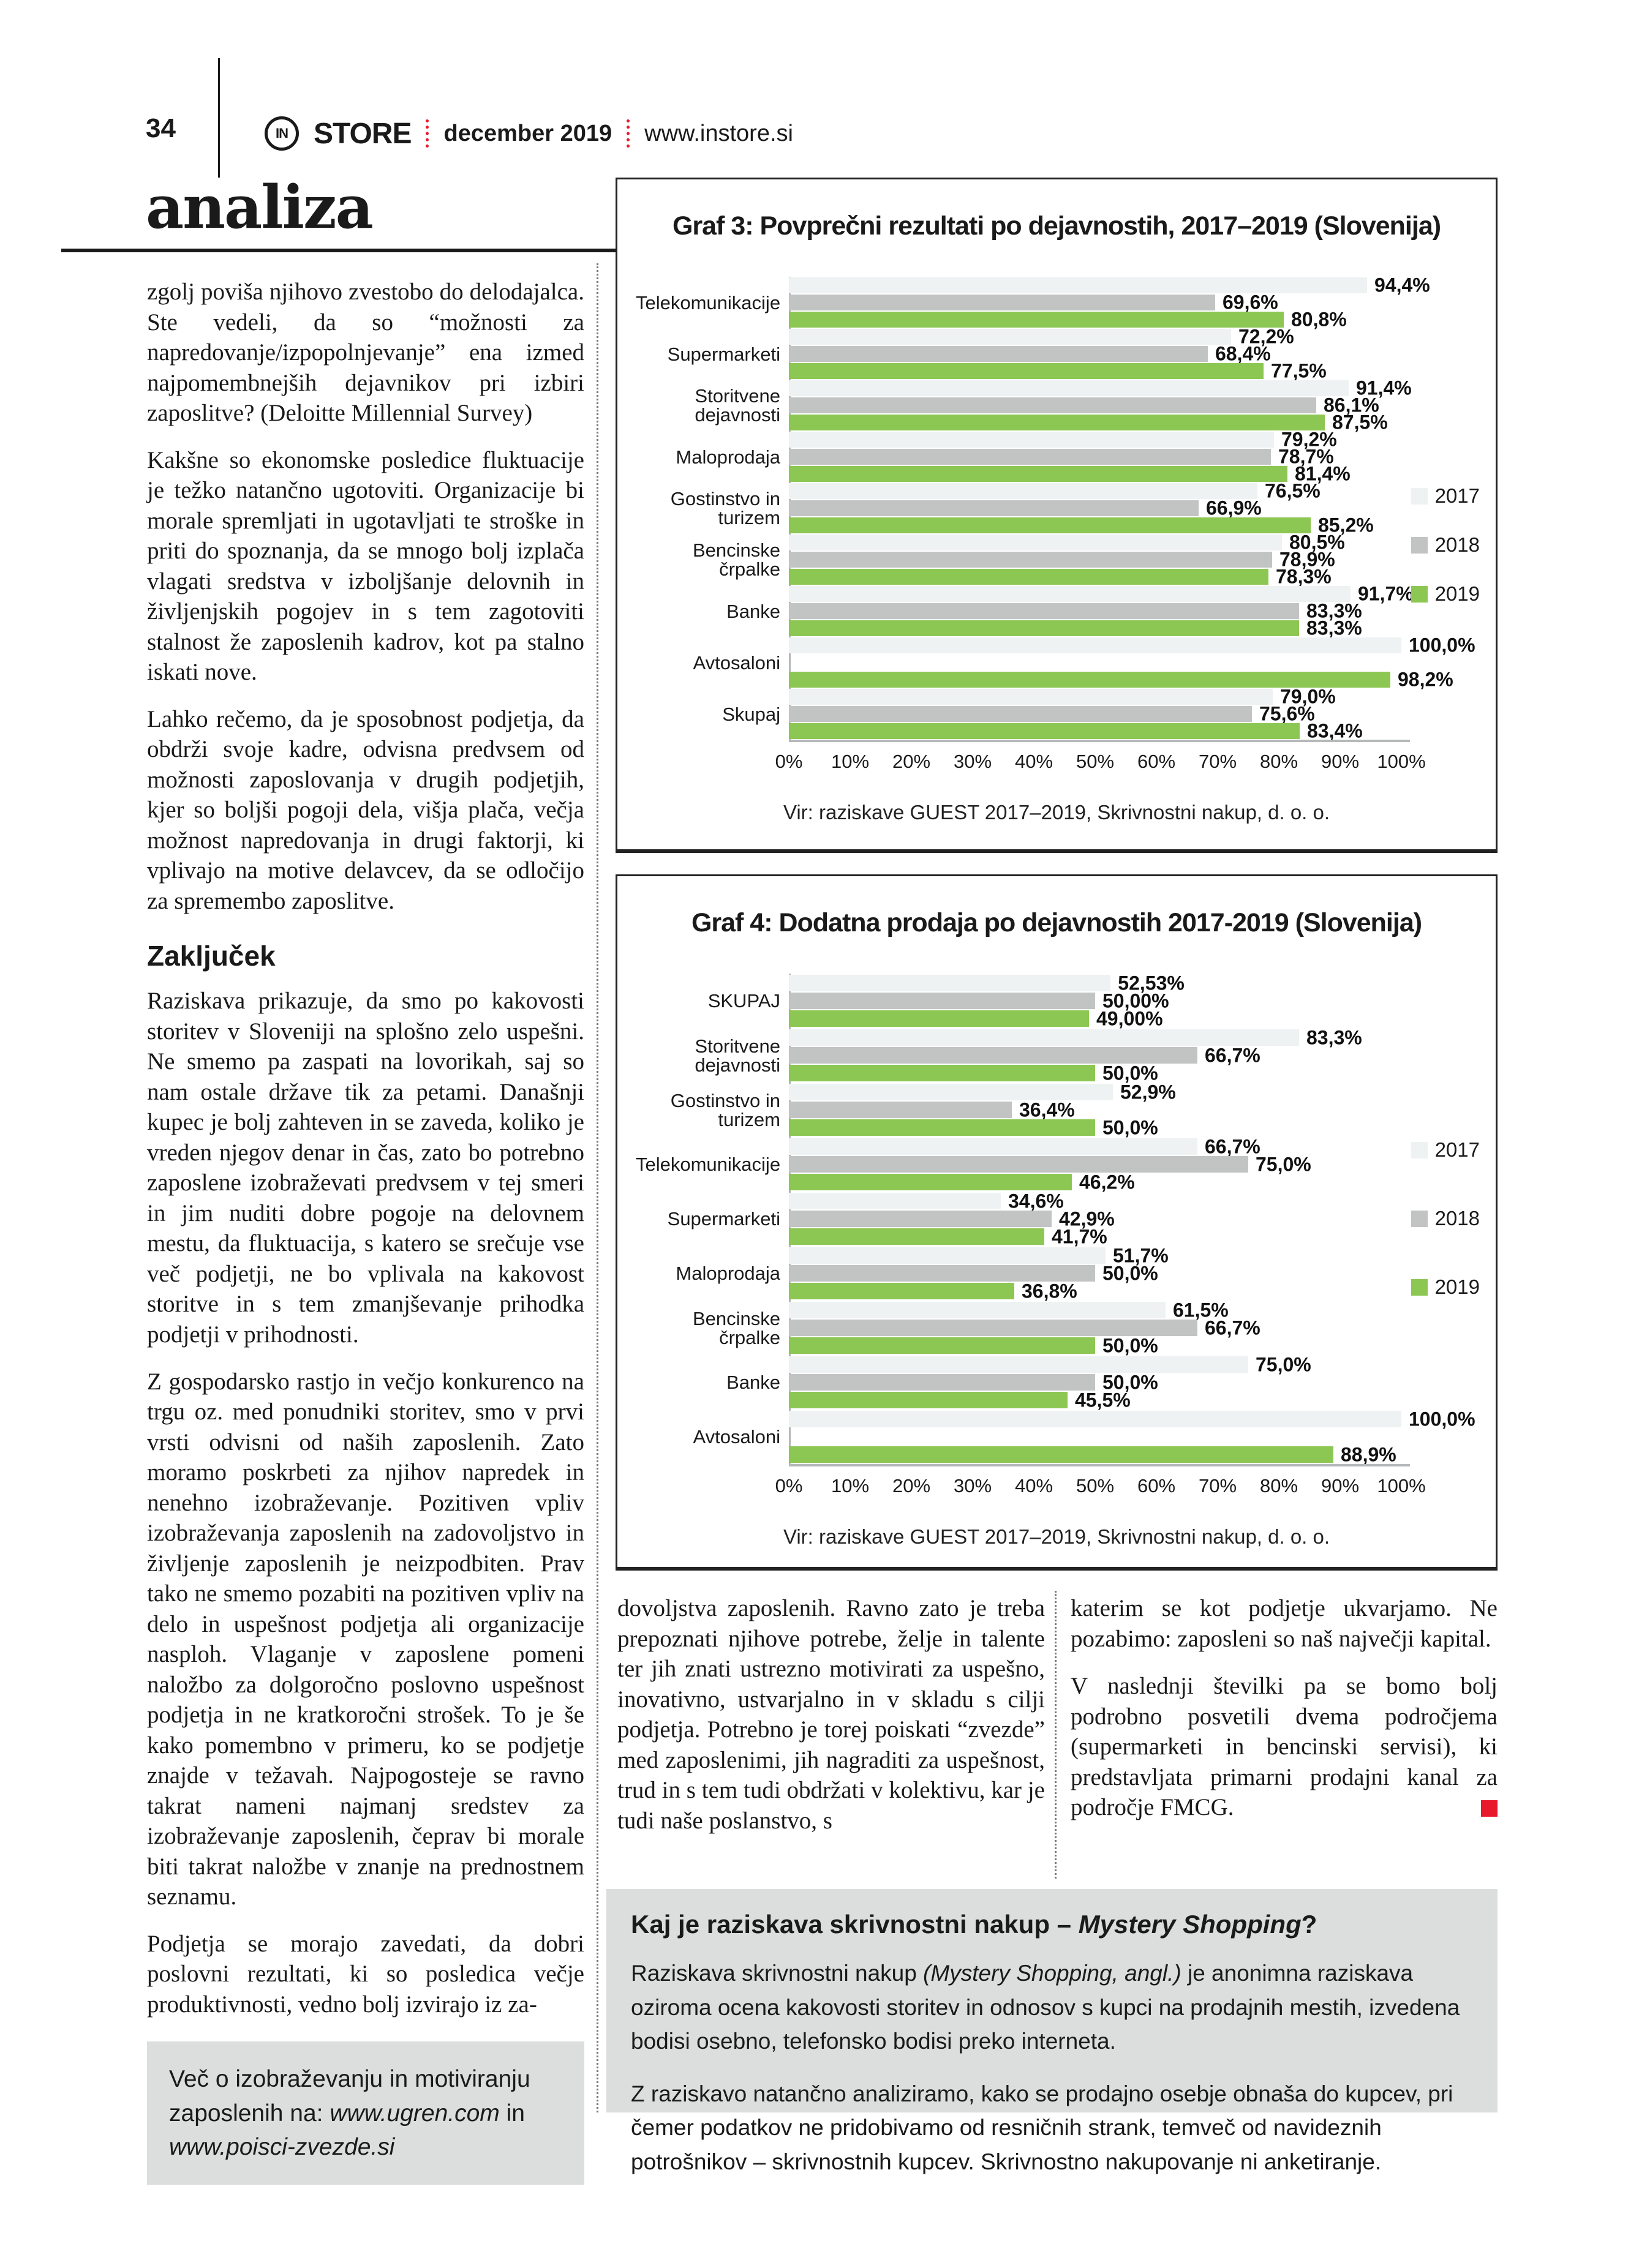  What do you see at coordinates (1457, 495) in the screenshot?
I see `legend-label: 2017` at bounding box center [1457, 495].